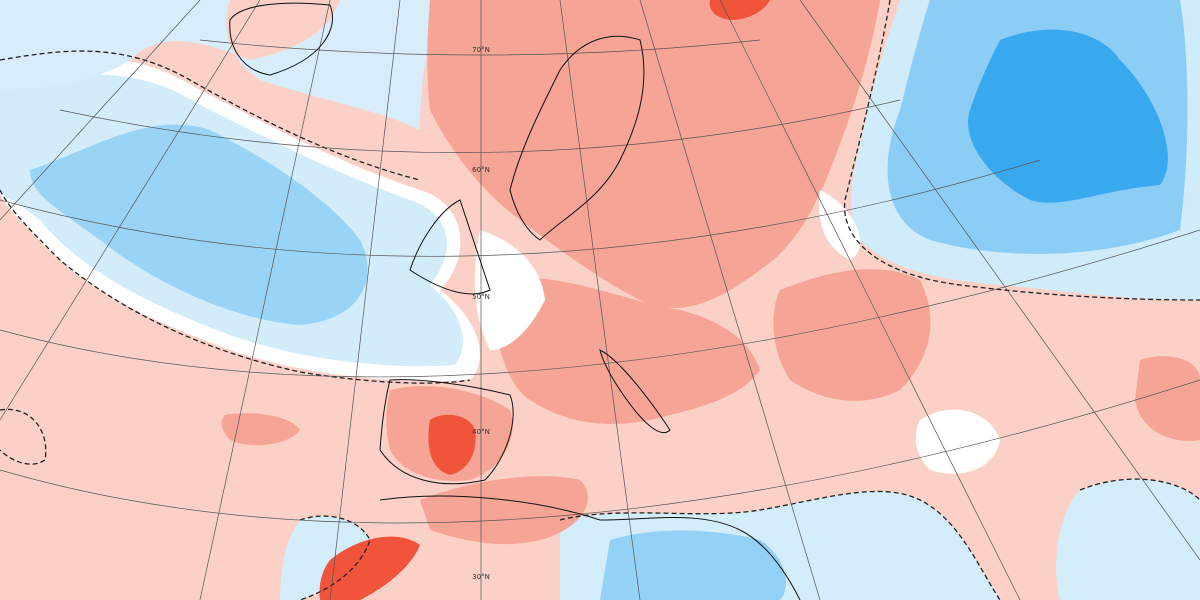  I want to click on latitude-label: 30°N, so click(481, 577).